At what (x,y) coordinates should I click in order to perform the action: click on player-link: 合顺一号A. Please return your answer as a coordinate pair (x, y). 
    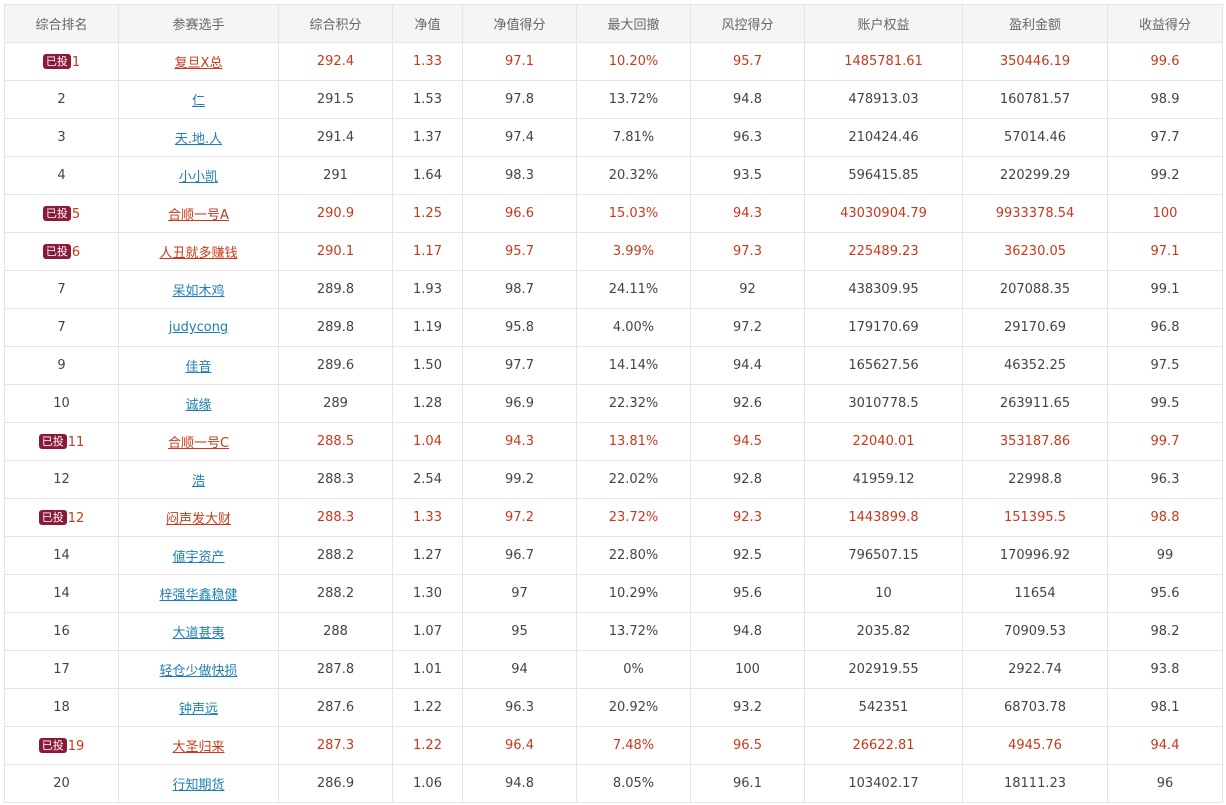
    Looking at the image, I should click on (198, 215).